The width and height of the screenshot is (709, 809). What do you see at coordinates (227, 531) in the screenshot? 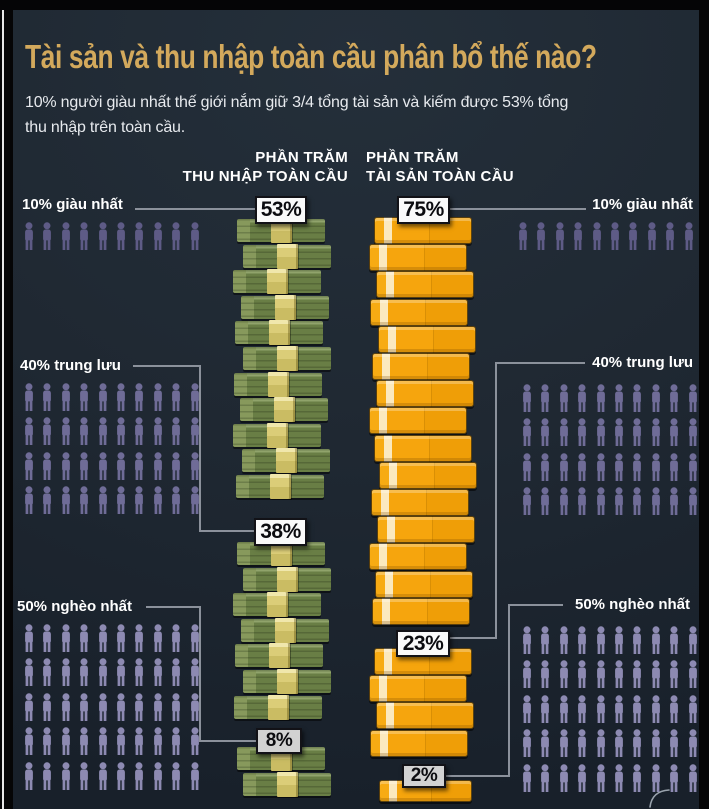
I see `connector-middle-left-h2` at bounding box center [227, 531].